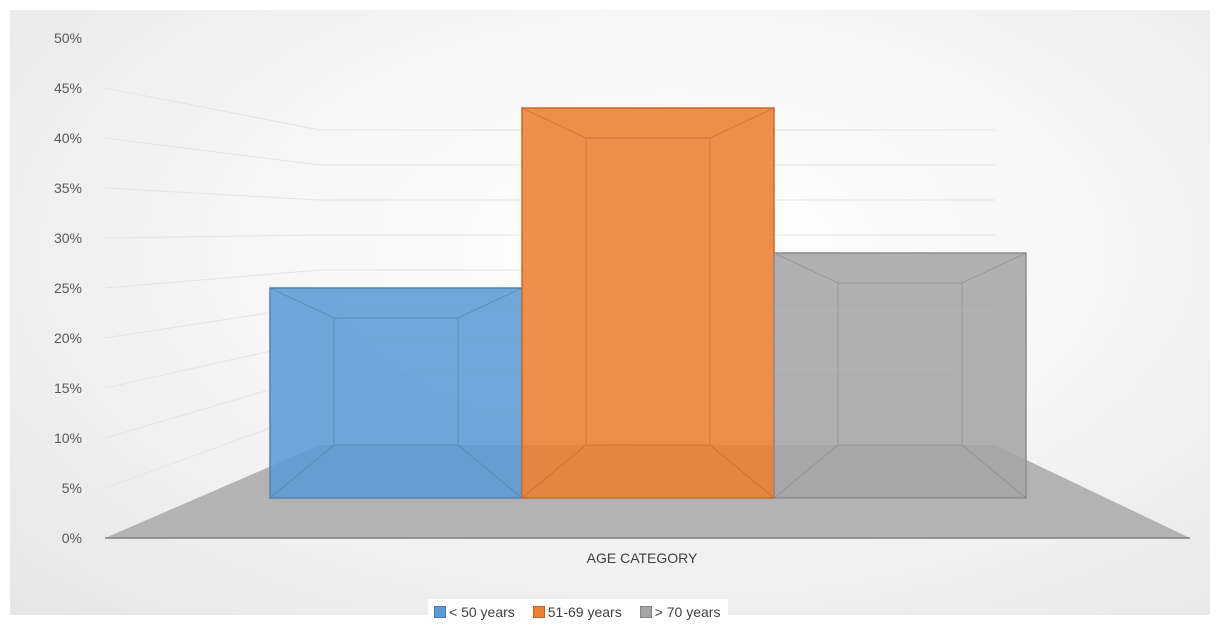  Describe the element at coordinates (68, 38) in the screenshot. I see `y-tick-label: 50%` at that location.